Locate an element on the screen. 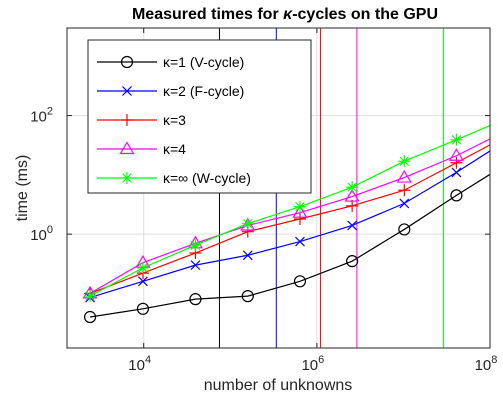 The height and width of the screenshot is (404, 503). legend-label-5: κ=∞ (W-cycle) is located at coordinates (207, 178).